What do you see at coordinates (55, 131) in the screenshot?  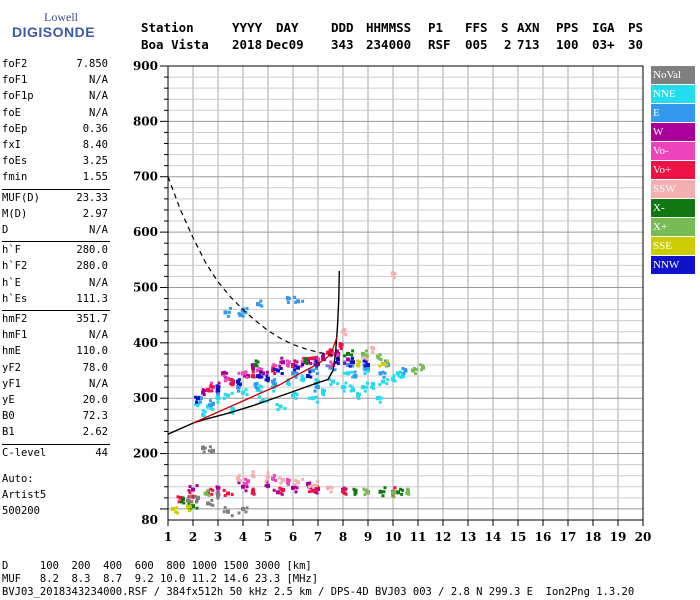 I see `param-row-foep: foEp 0.36` at bounding box center [55, 131].